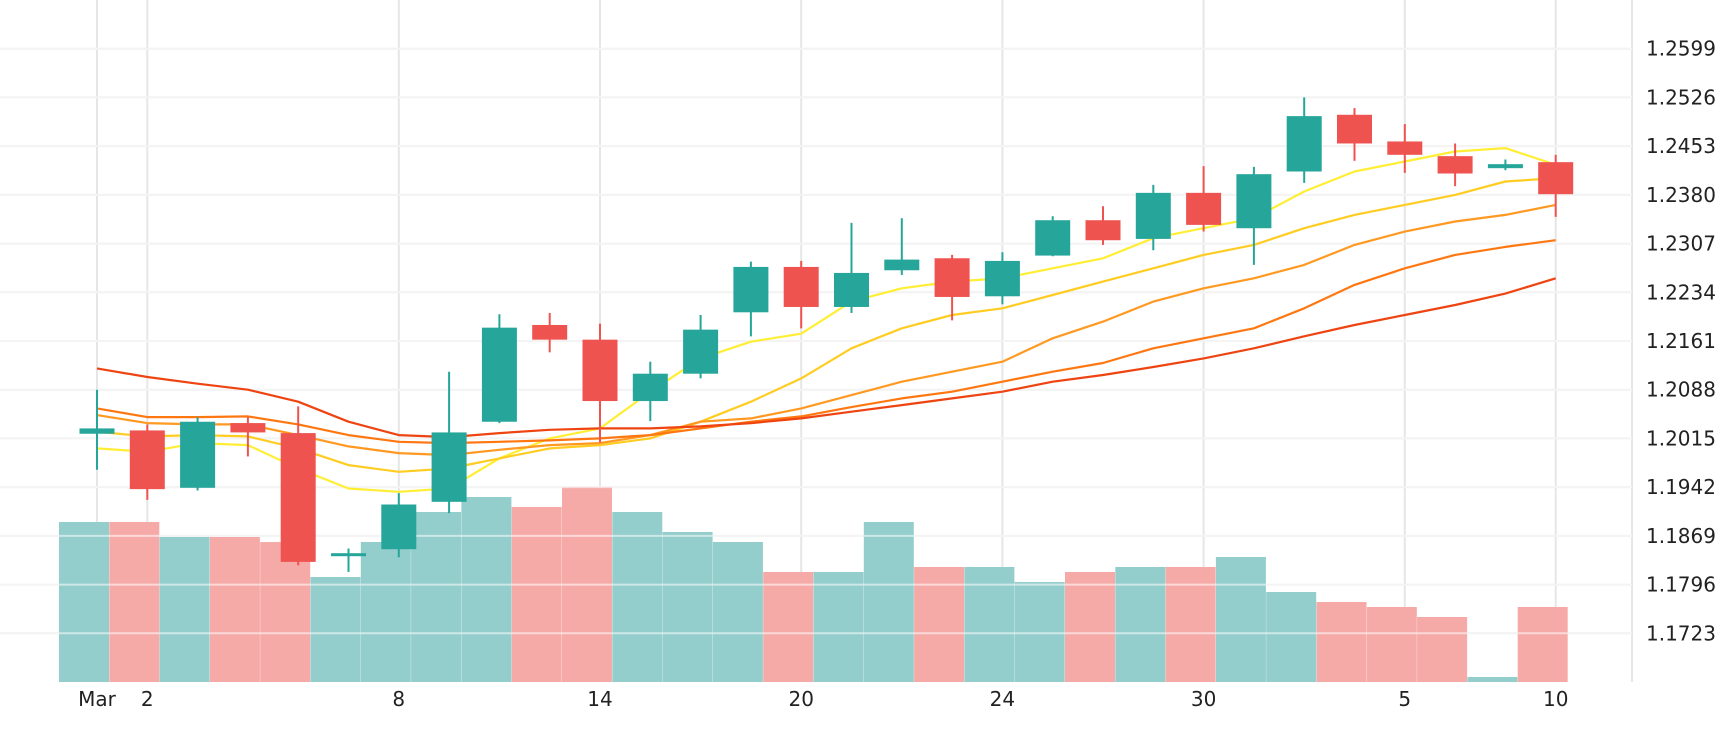 This screenshot has width=1730, height=730. What do you see at coordinates (800, 699) in the screenshot?
I see `x-tick-label: 20` at bounding box center [800, 699].